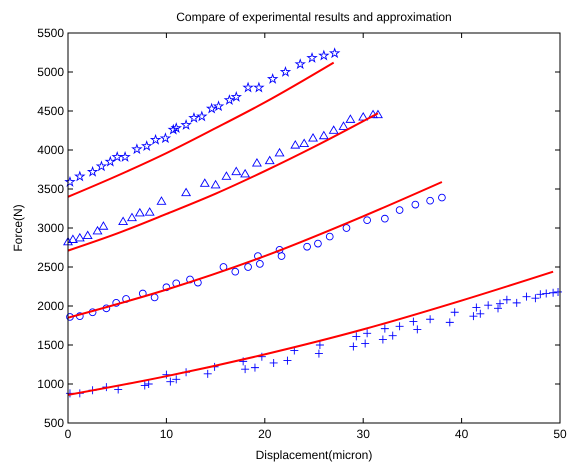 This screenshot has width=576, height=471. What do you see at coordinates (265, 434) in the screenshot?
I see `x-tick-label: 20` at bounding box center [265, 434].